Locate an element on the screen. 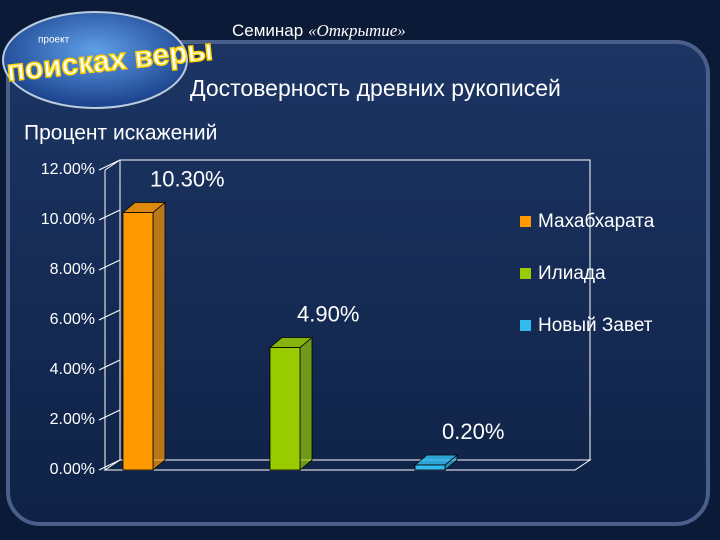 Image resolution: width=720 pixels, height=540 pixels. y-tick-label: 4.00% is located at coordinates (72, 369).